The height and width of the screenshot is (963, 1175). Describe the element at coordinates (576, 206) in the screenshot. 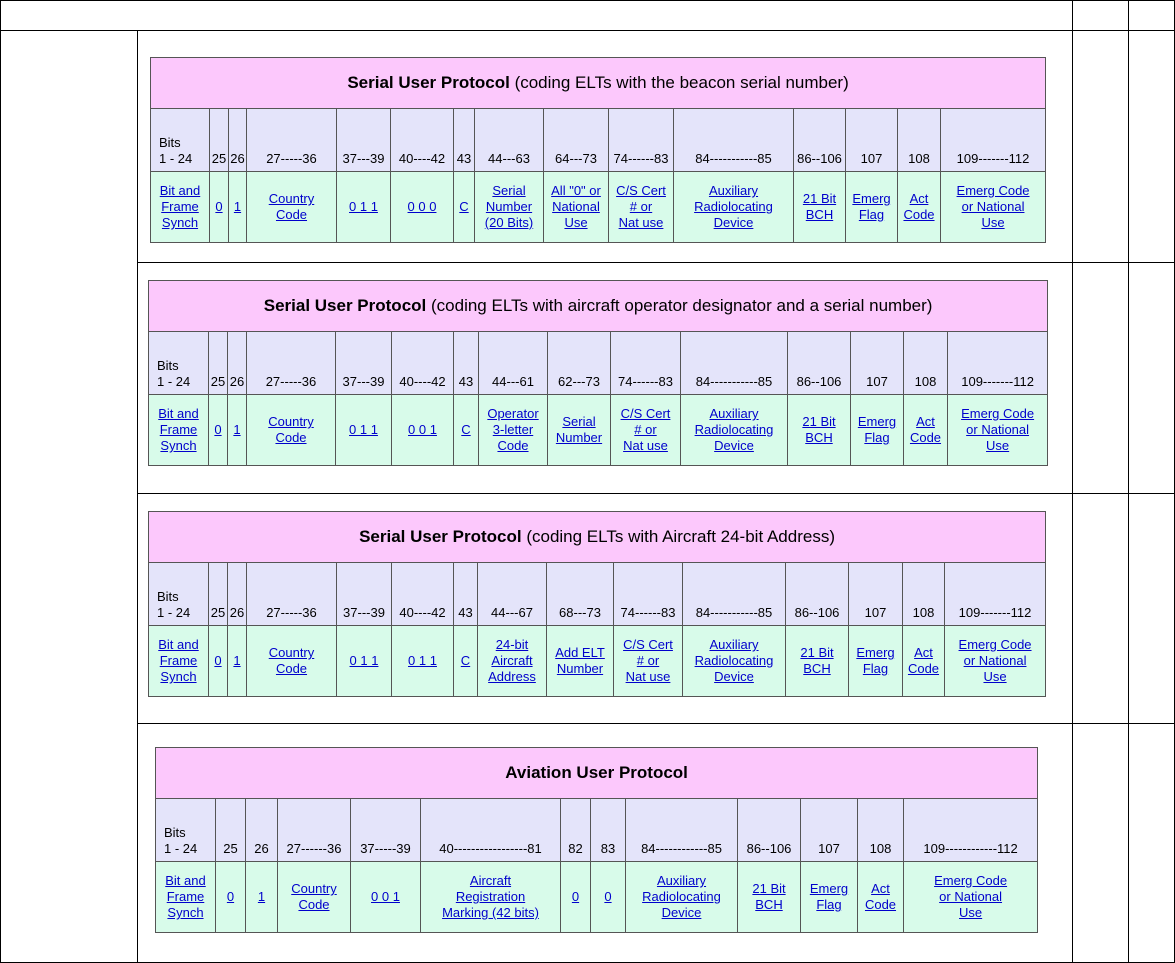

I see `field-link: All "0" or National Use` at that location.